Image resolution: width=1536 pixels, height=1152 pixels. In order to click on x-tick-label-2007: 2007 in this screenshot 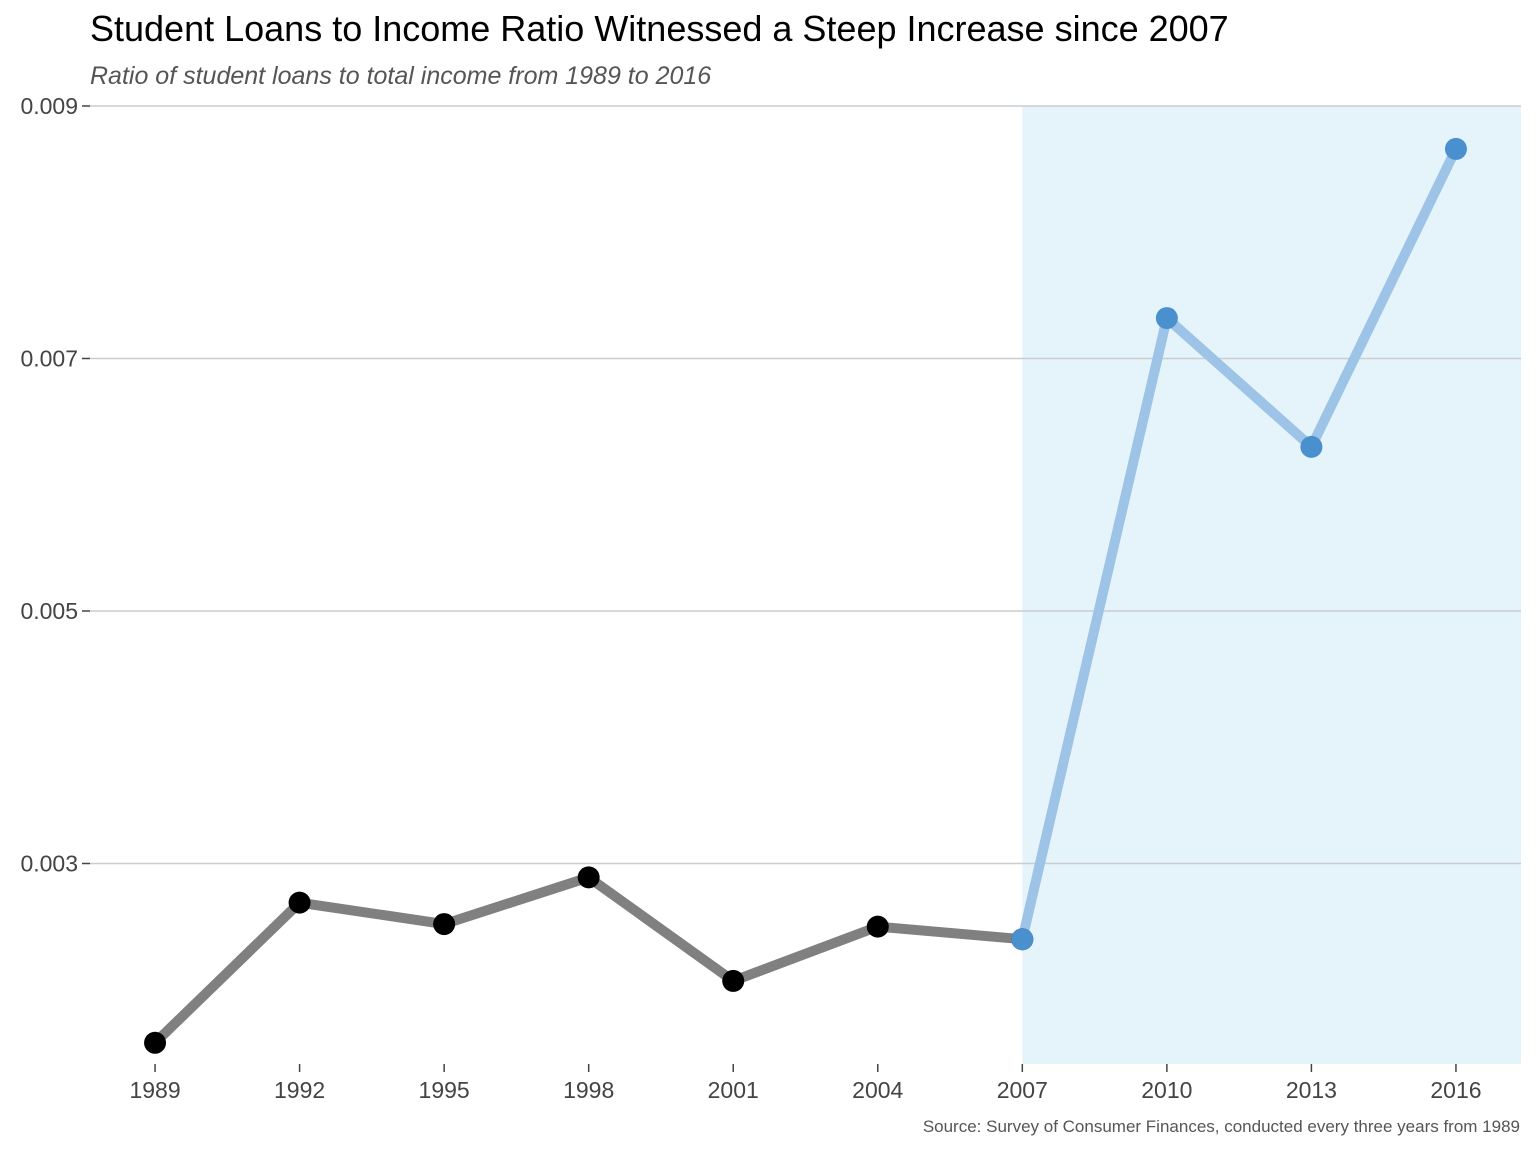, I will do `click(1022, 1090)`.